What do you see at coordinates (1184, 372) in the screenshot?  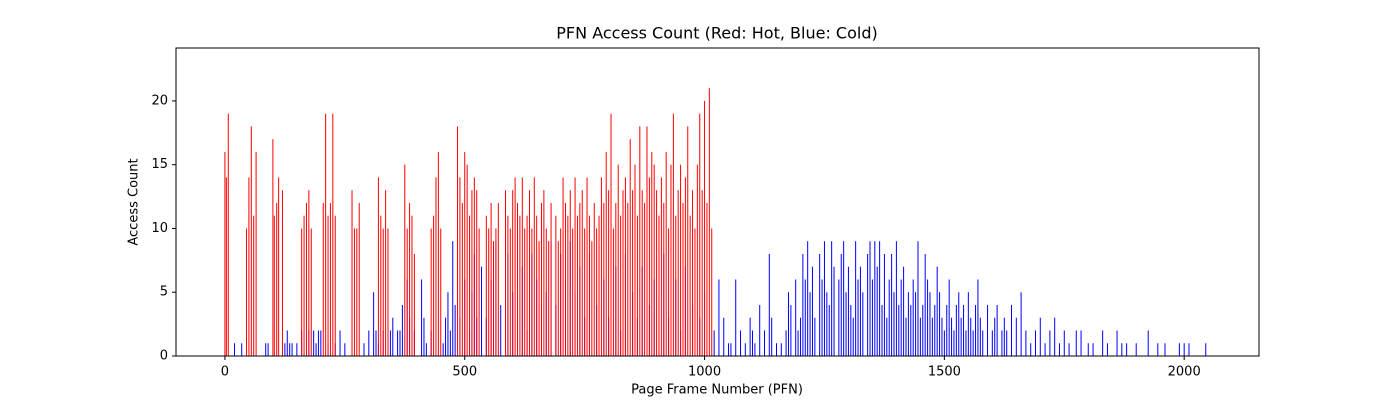 I see `x-tick-label: 2000` at bounding box center [1184, 372].